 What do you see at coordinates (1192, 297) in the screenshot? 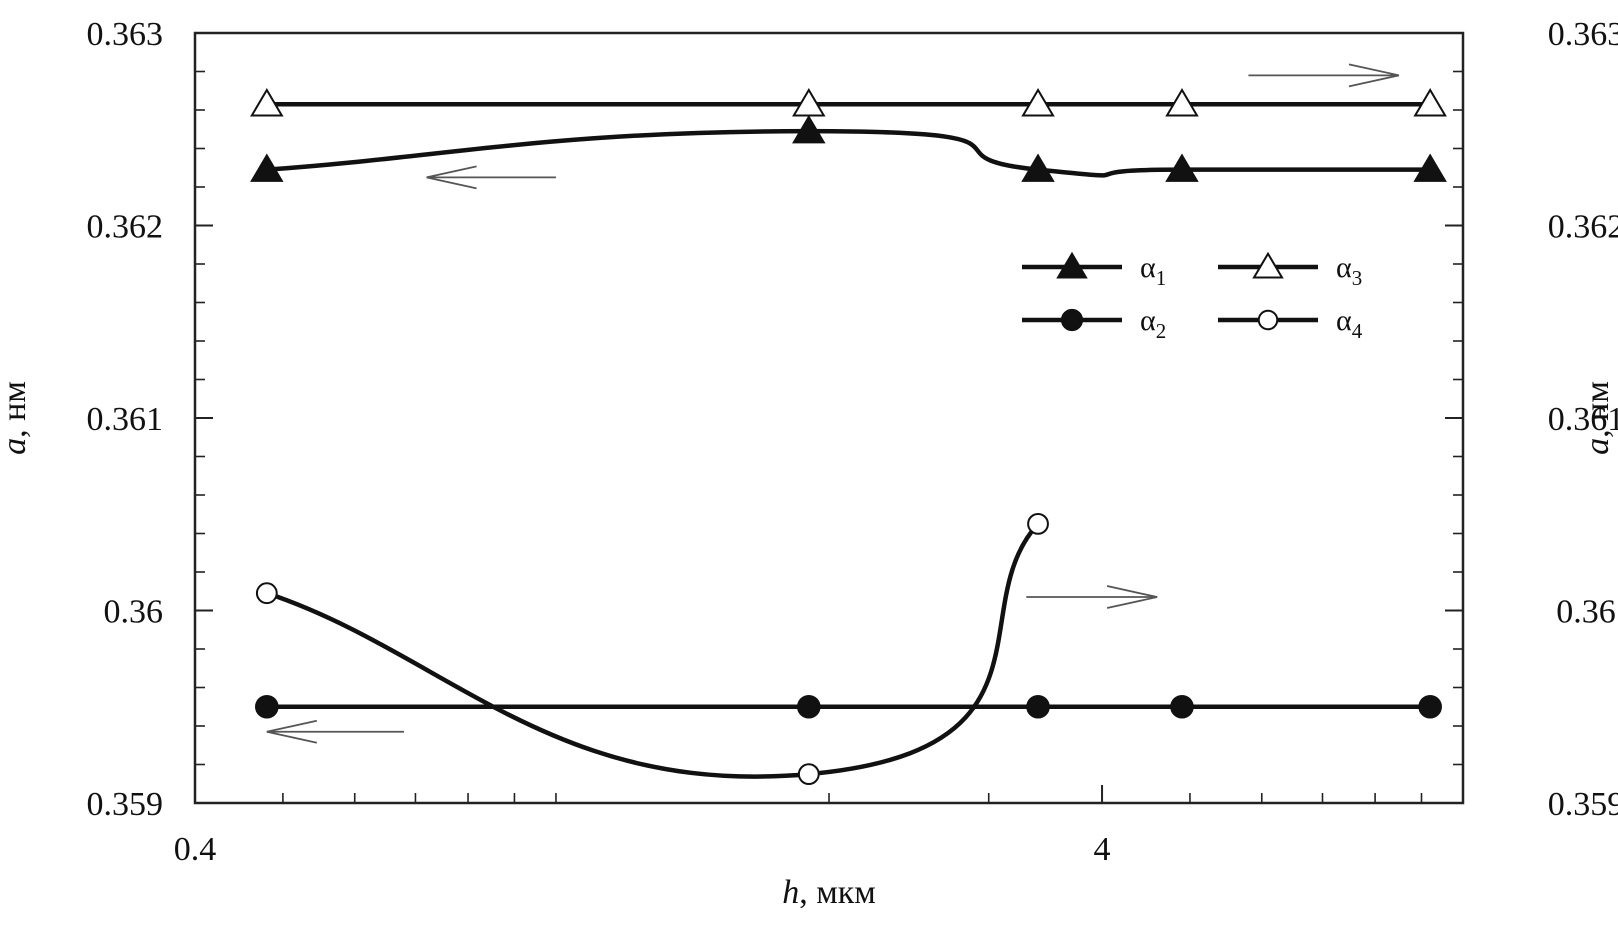
I see `legend: α1 α3 α2 α4` at bounding box center [1192, 297].